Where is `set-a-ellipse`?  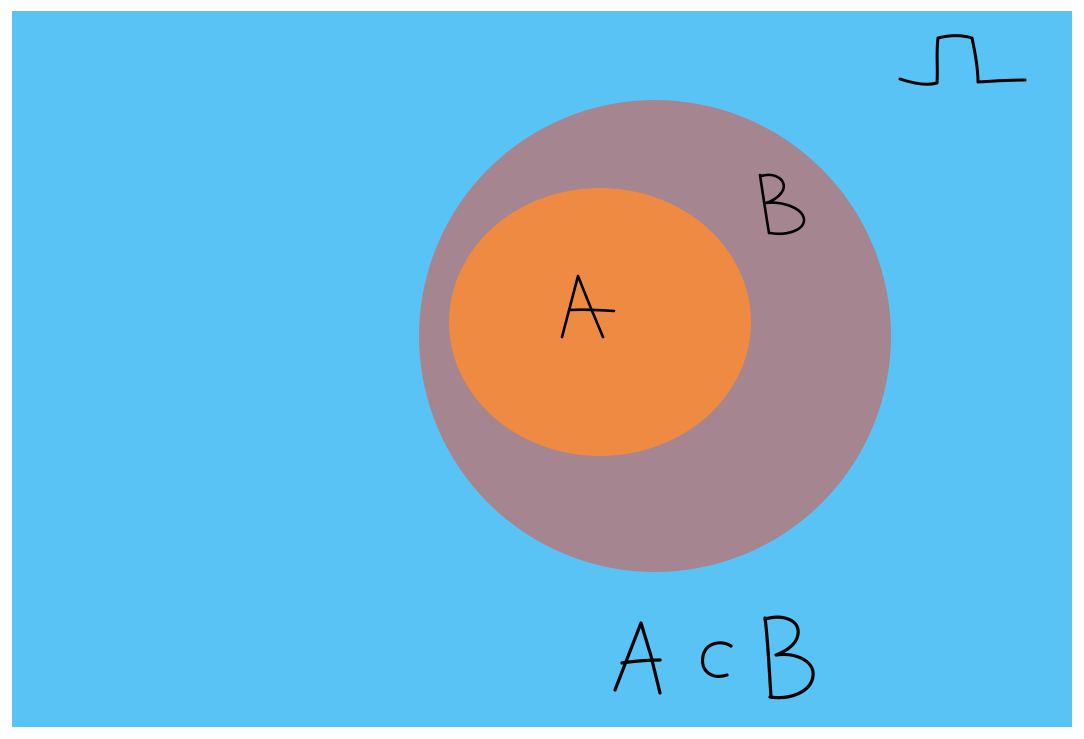 set-a-ellipse is located at coordinates (600, 322).